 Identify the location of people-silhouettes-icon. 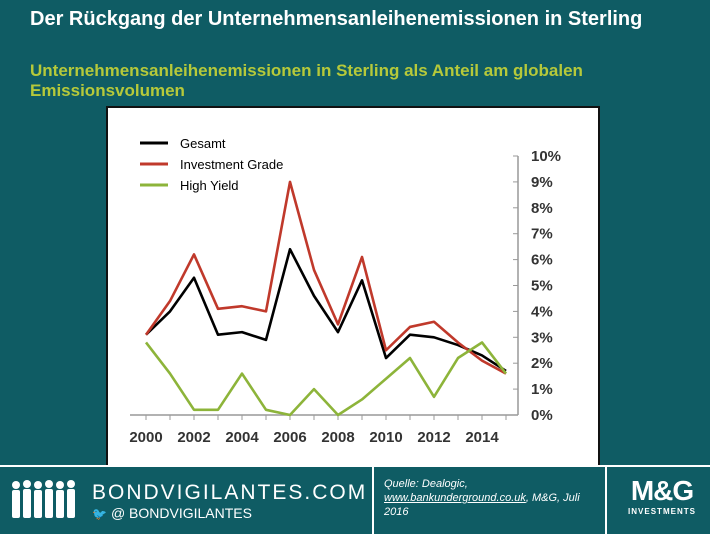
(43, 499).